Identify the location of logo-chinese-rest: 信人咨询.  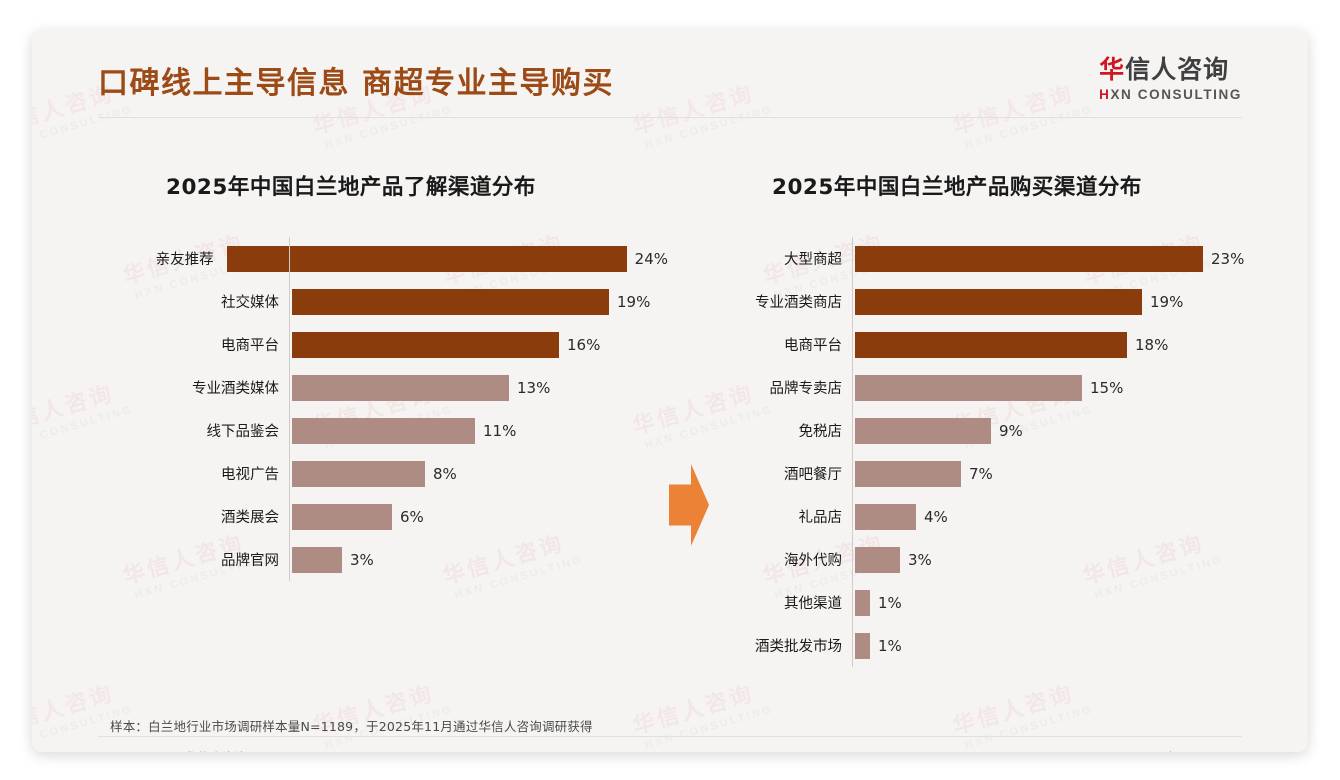
(1177, 69).